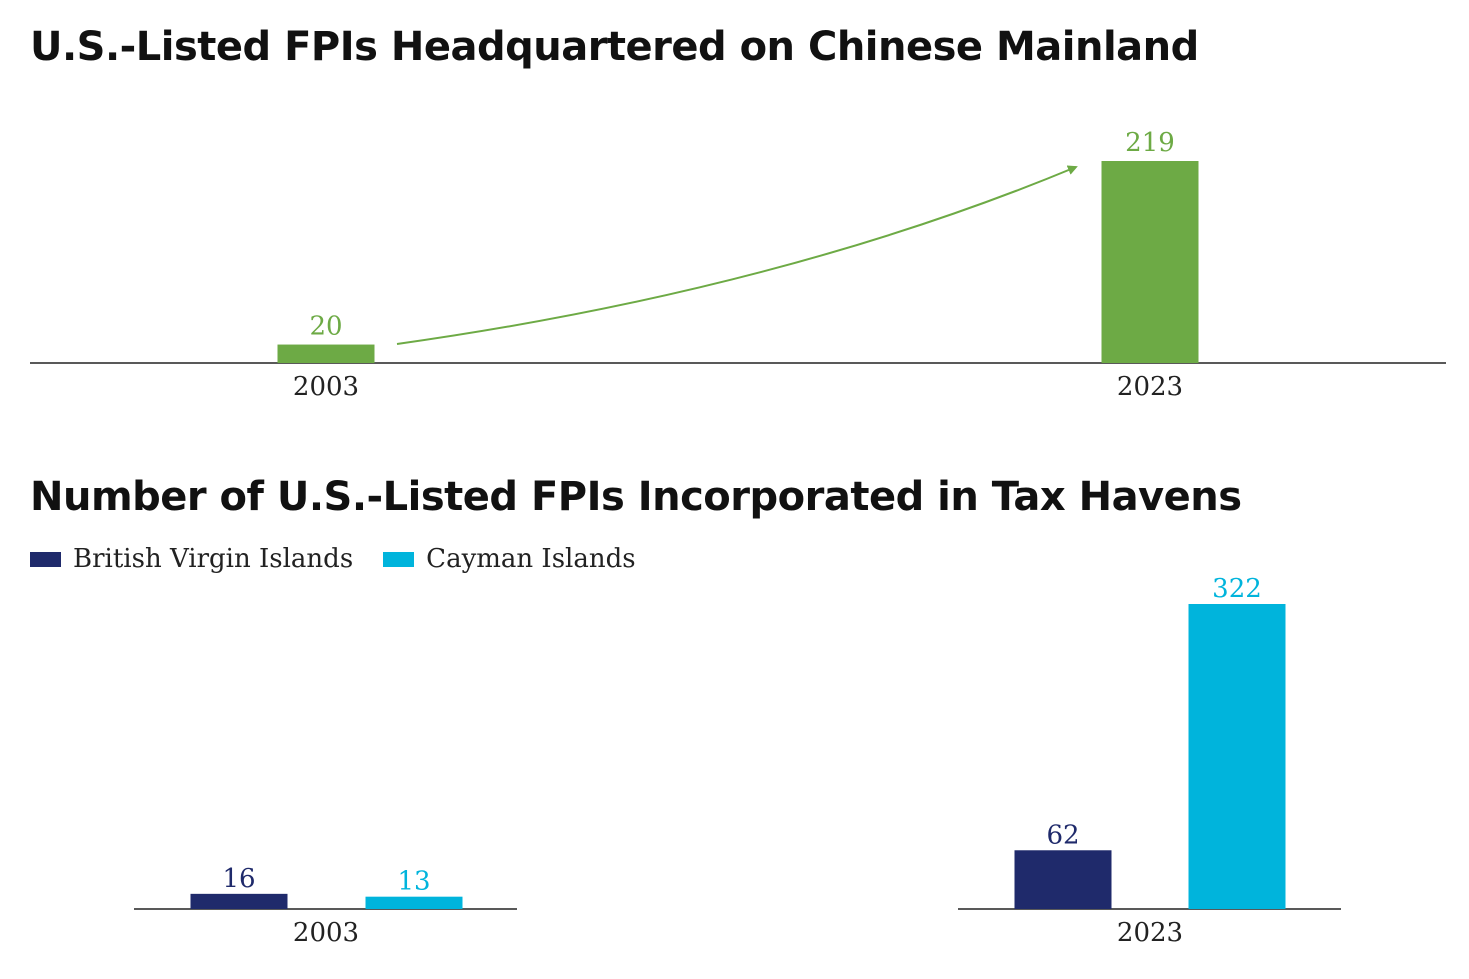 The image size is (1469, 979). Describe the element at coordinates (326, 387) in the screenshot. I see `chart-1-tick-label-2003: 2003` at that location.